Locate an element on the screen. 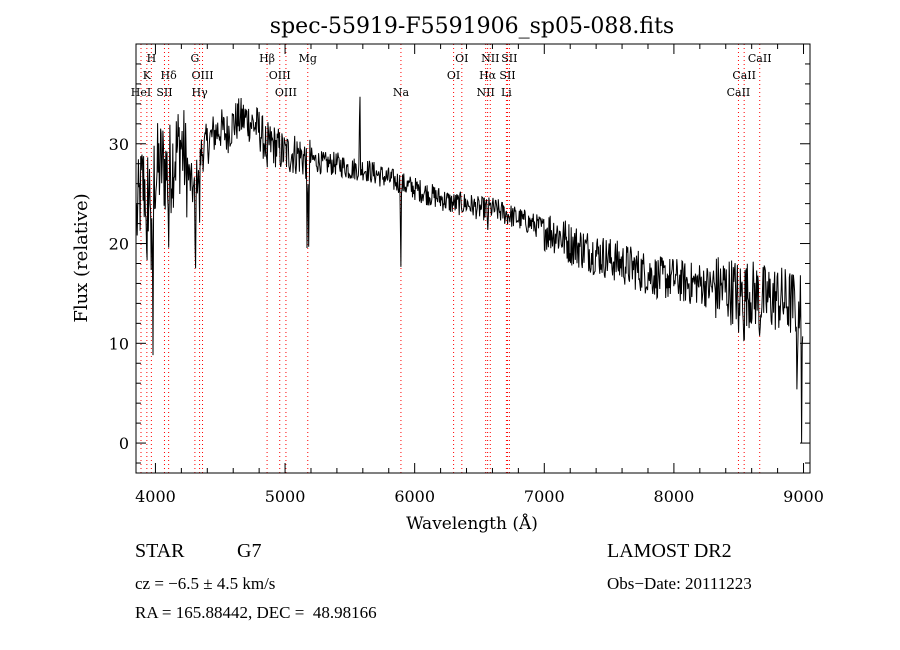 The image size is (900, 650). x-axis-label: Wavelength (Å) is located at coordinates (472, 523).